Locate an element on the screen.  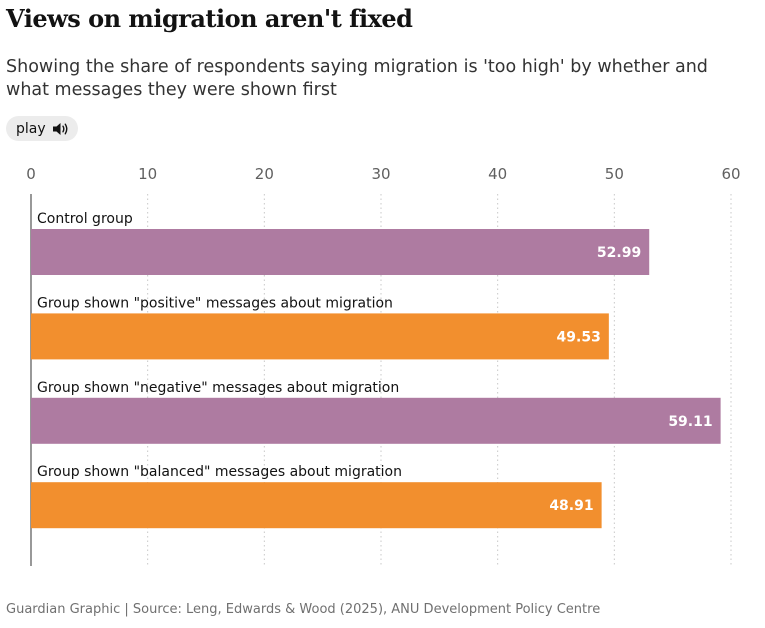
tick-label: 10 is located at coordinates (147, 174).